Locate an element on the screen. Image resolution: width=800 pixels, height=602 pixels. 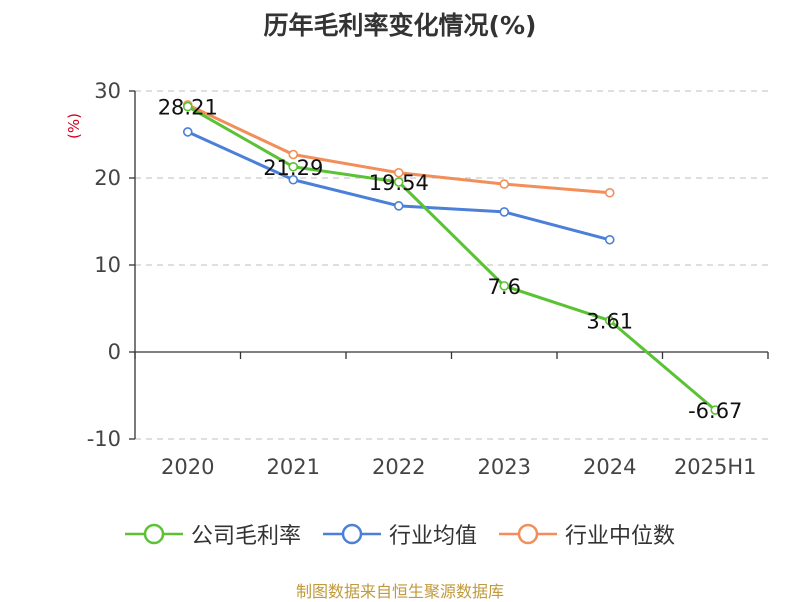
legend-item-company: 公司毛利率 is located at coordinates (212, 534).